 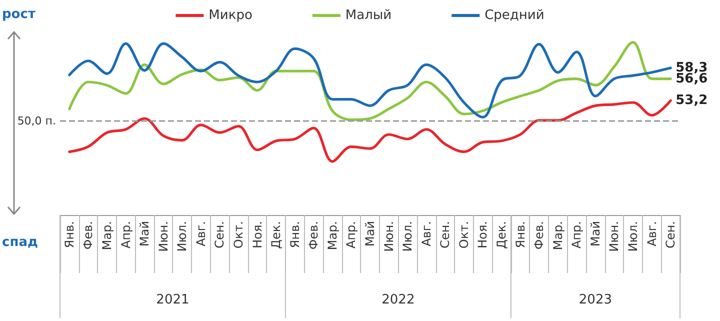 What do you see at coordinates (368, 15) in the screenshot?
I see `legend-label: Малый` at bounding box center [368, 15].